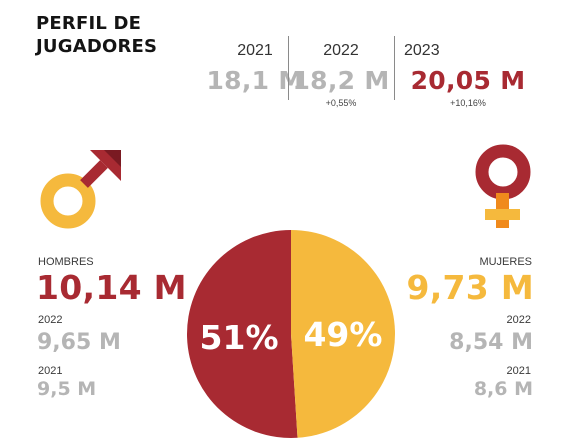  Describe the element at coordinates (341, 80) in the screenshot. I see `year-value: 18,2 M` at that location.